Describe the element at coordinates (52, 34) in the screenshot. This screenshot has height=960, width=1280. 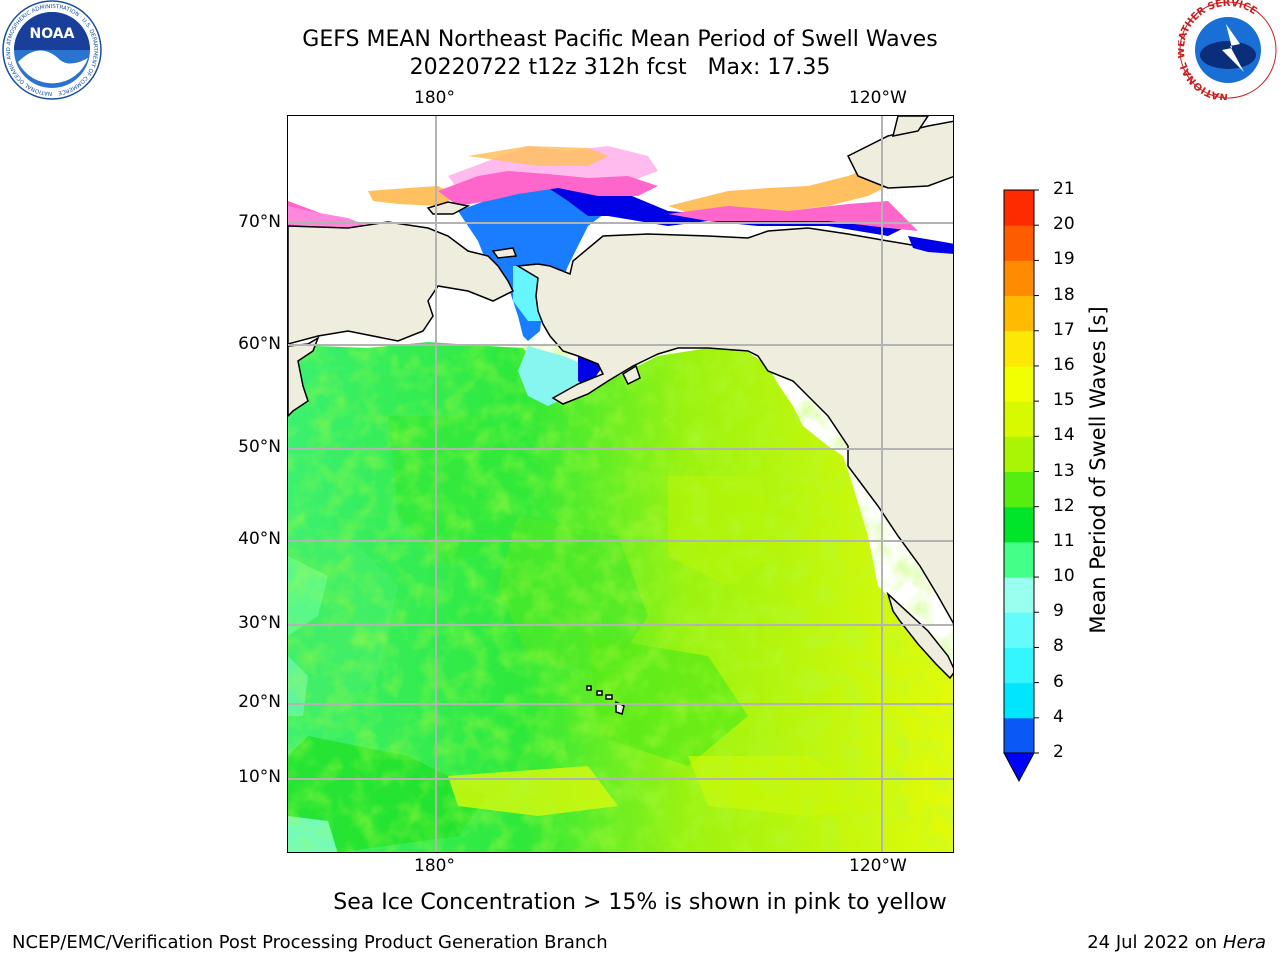
I see `noaa-logo-text: NOAA` at that location.